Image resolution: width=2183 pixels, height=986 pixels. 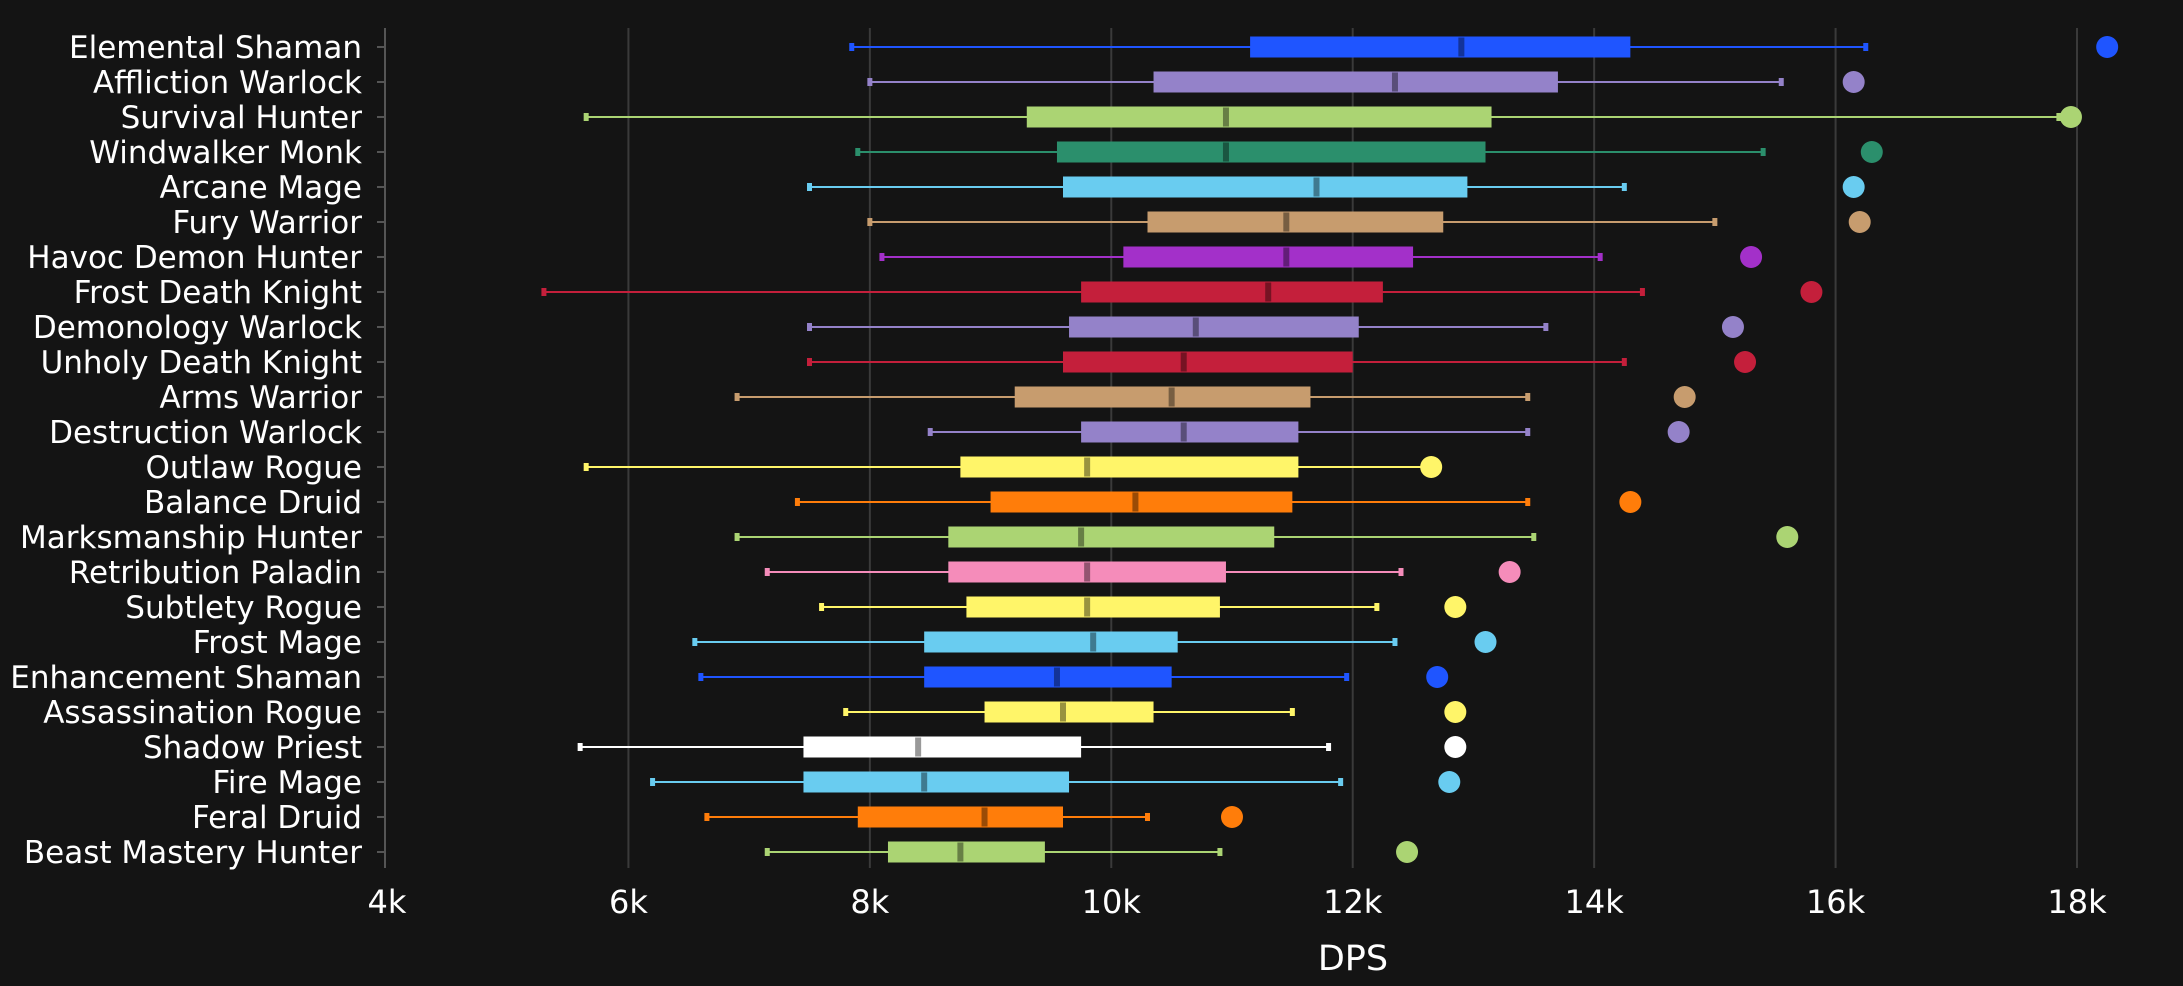 What do you see at coordinates (1595, 902) in the screenshot?
I see `x-tick-label: 14k` at bounding box center [1595, 902].